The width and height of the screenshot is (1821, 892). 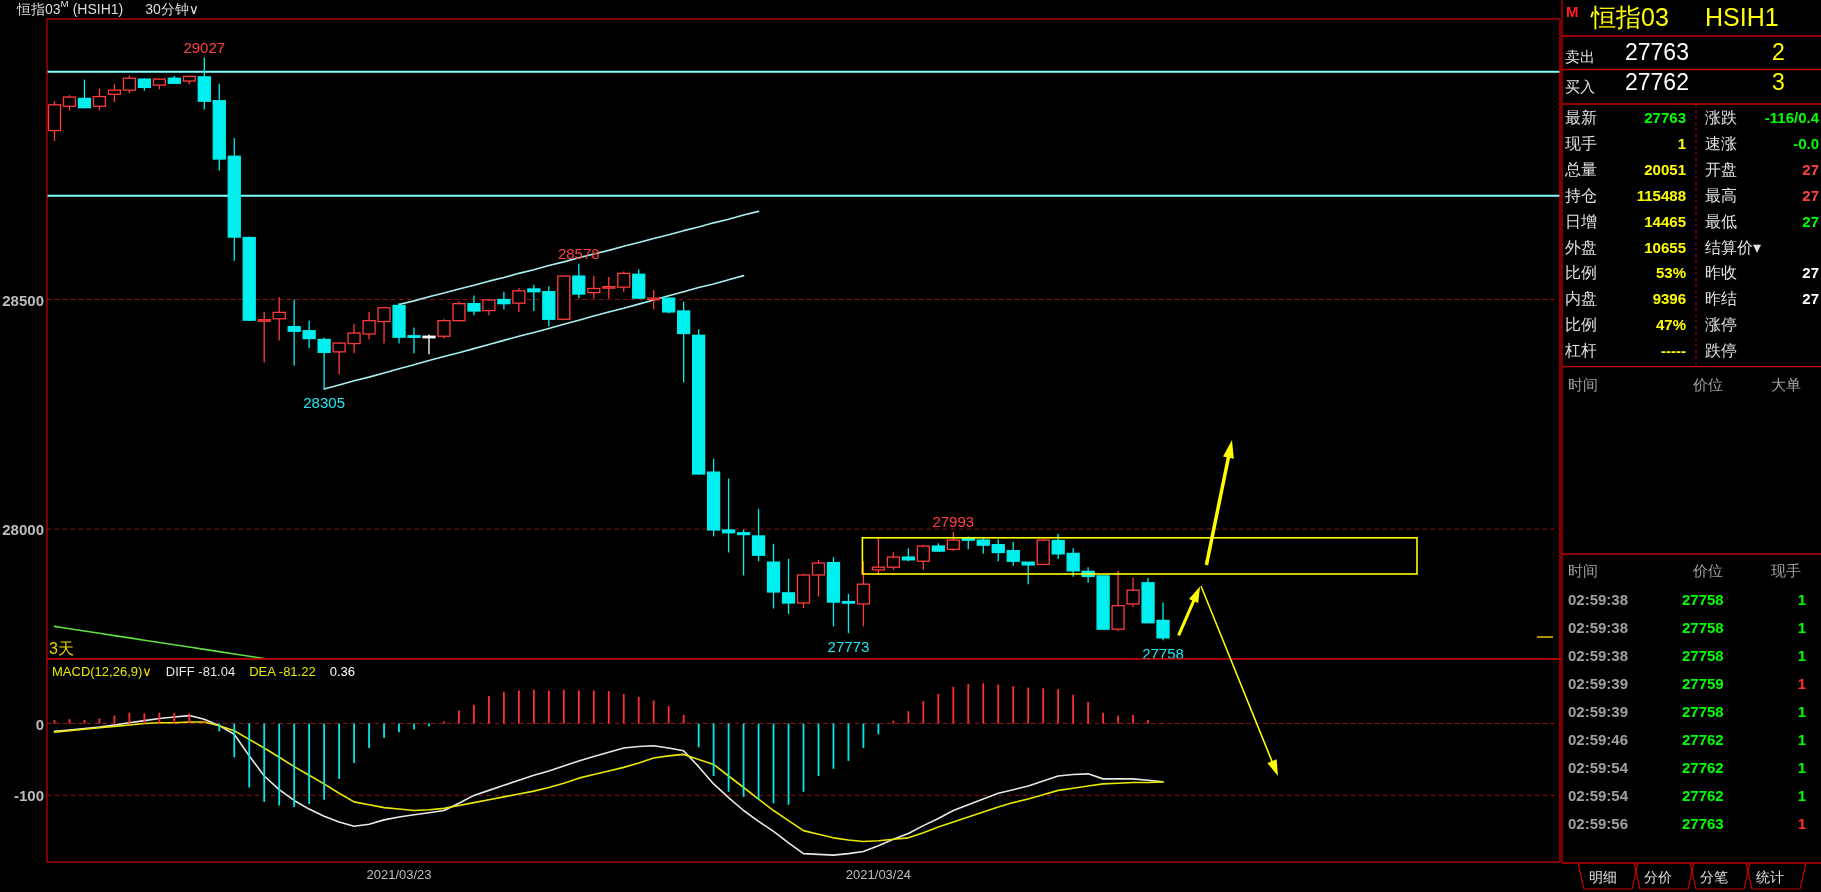 What do you see at coordinates (23, 529) in the screenshot?
I see `y-tick-label: 28000` at bounding box center [23, 529].